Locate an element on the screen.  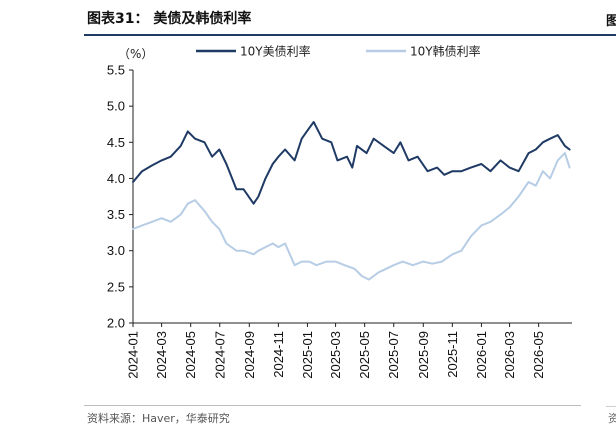
y-tick-label: 3.0 is located at coordinates (116, 250).